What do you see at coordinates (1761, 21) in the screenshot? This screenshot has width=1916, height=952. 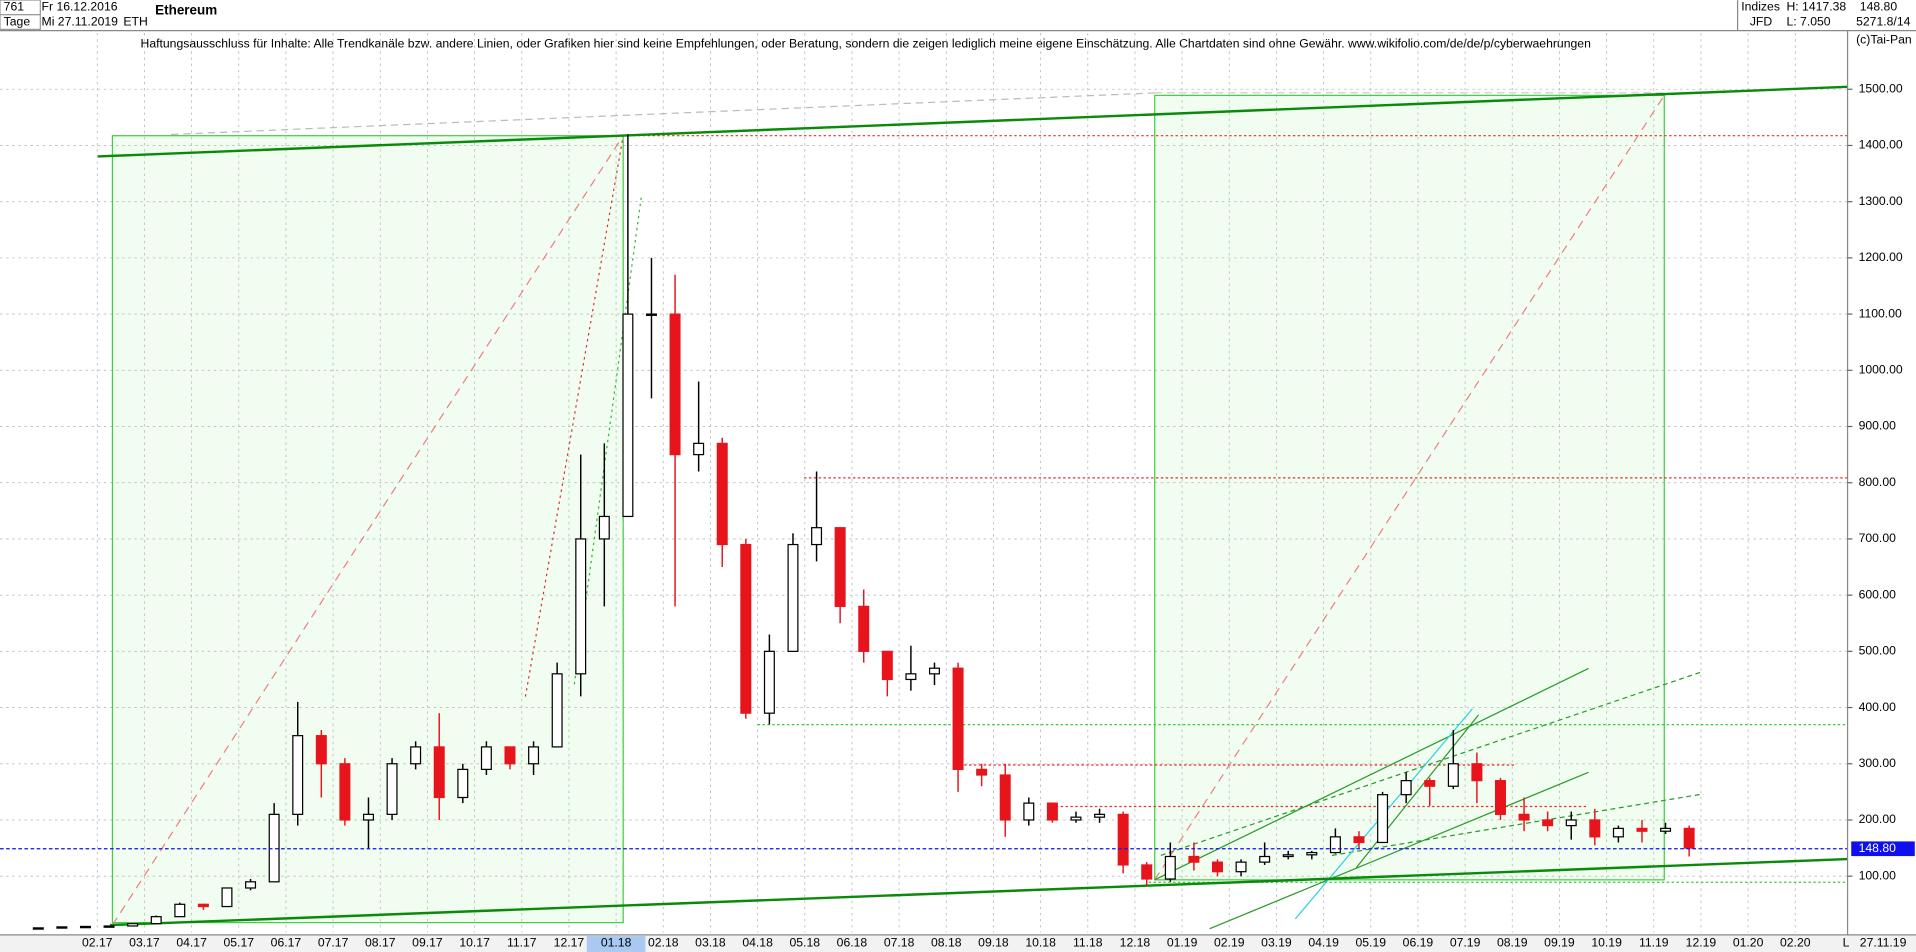 I see `source: JFD` at bounding box center [1761, 21].